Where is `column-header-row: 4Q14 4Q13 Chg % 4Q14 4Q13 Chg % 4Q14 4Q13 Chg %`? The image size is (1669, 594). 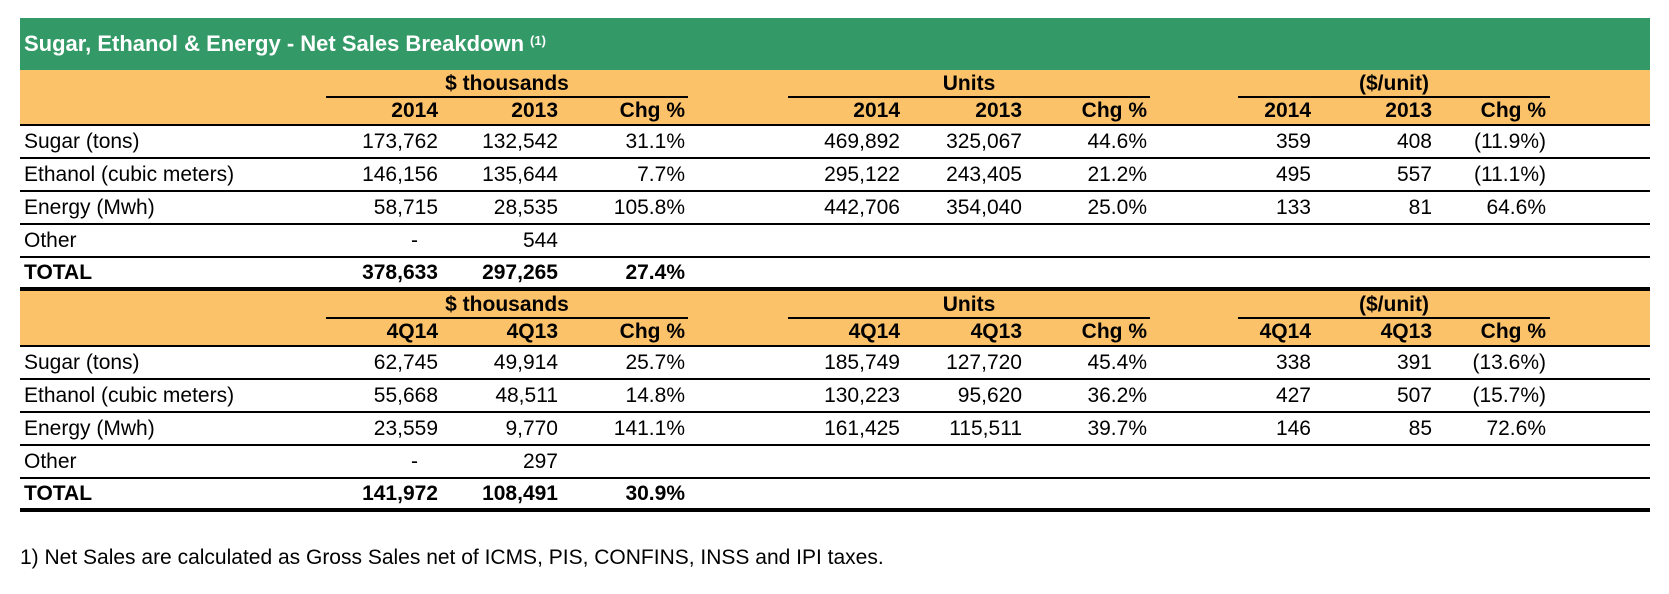
column-header-row: 4Q14 4Q13 Chg % 4Q14 4Q13 Chg % 4Q14 4Q13 Chg % is located at coordinates (835, 333).